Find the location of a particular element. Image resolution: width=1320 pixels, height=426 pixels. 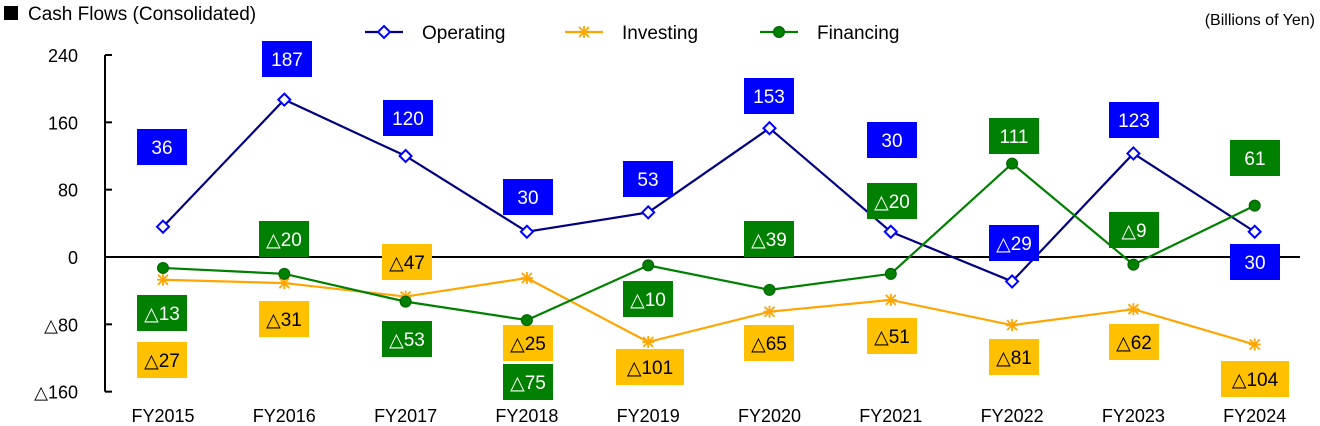

chart-title: Cash Flows (Consolidated) is located at coordinates (142, 14).